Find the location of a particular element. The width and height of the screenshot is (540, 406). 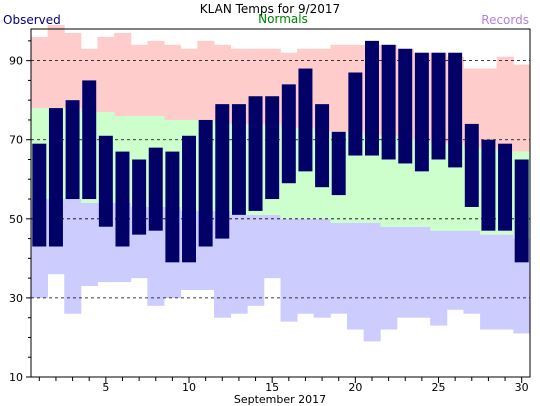

x-tick-label-15: 15 is located at coordinates (272, 387).